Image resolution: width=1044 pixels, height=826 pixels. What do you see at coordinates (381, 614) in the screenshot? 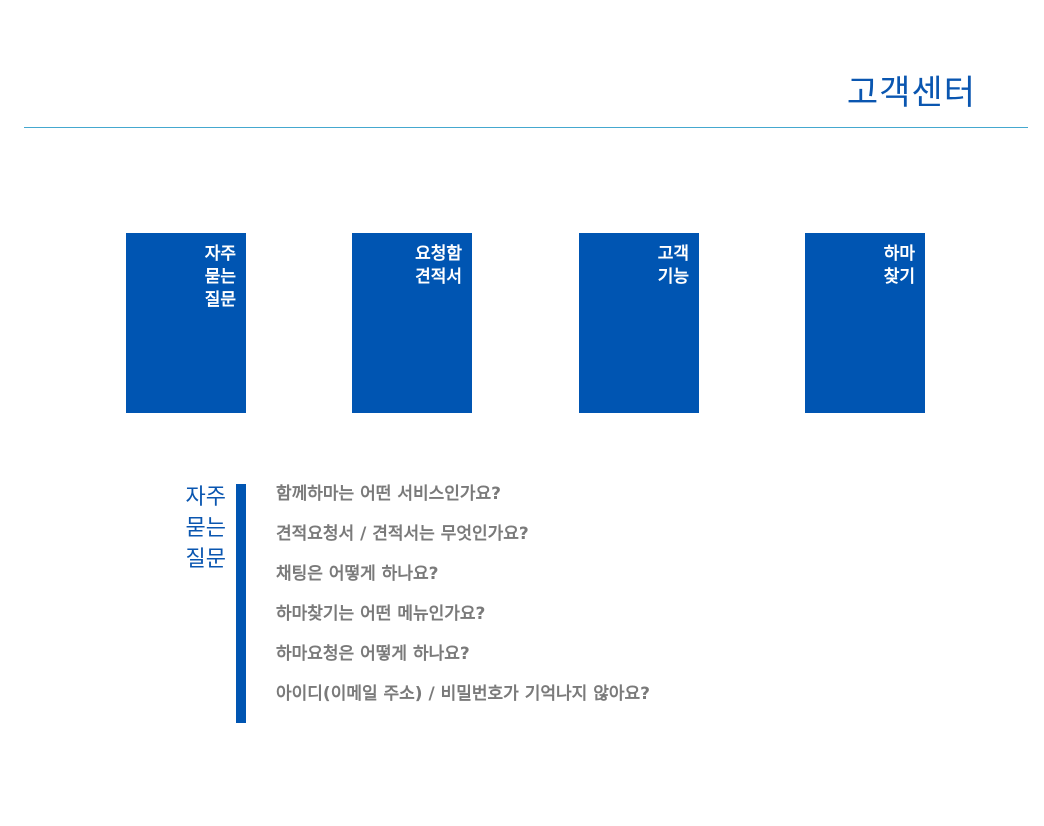
I see `faq-question-find-hama: 하마찾기는 어떤 메뉴인가요?` at bounding box center [381, 614].